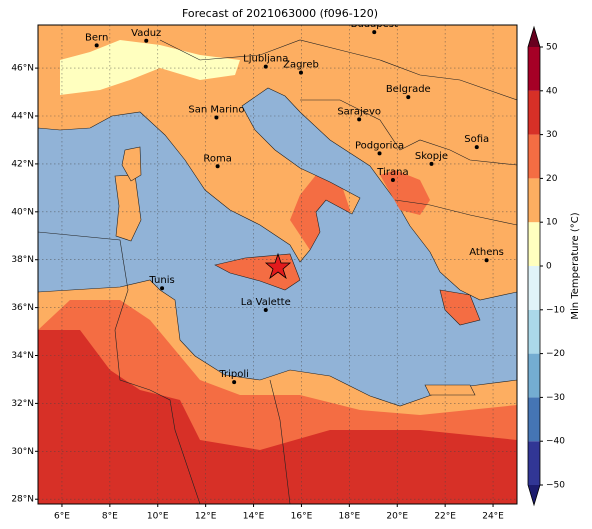 The width and height of the screenshot is (592, 529). What do you see at coordinates (397, 517) in the screenshot?
I see `x-tick-label: 20°E` at bounding box center [397, 517].